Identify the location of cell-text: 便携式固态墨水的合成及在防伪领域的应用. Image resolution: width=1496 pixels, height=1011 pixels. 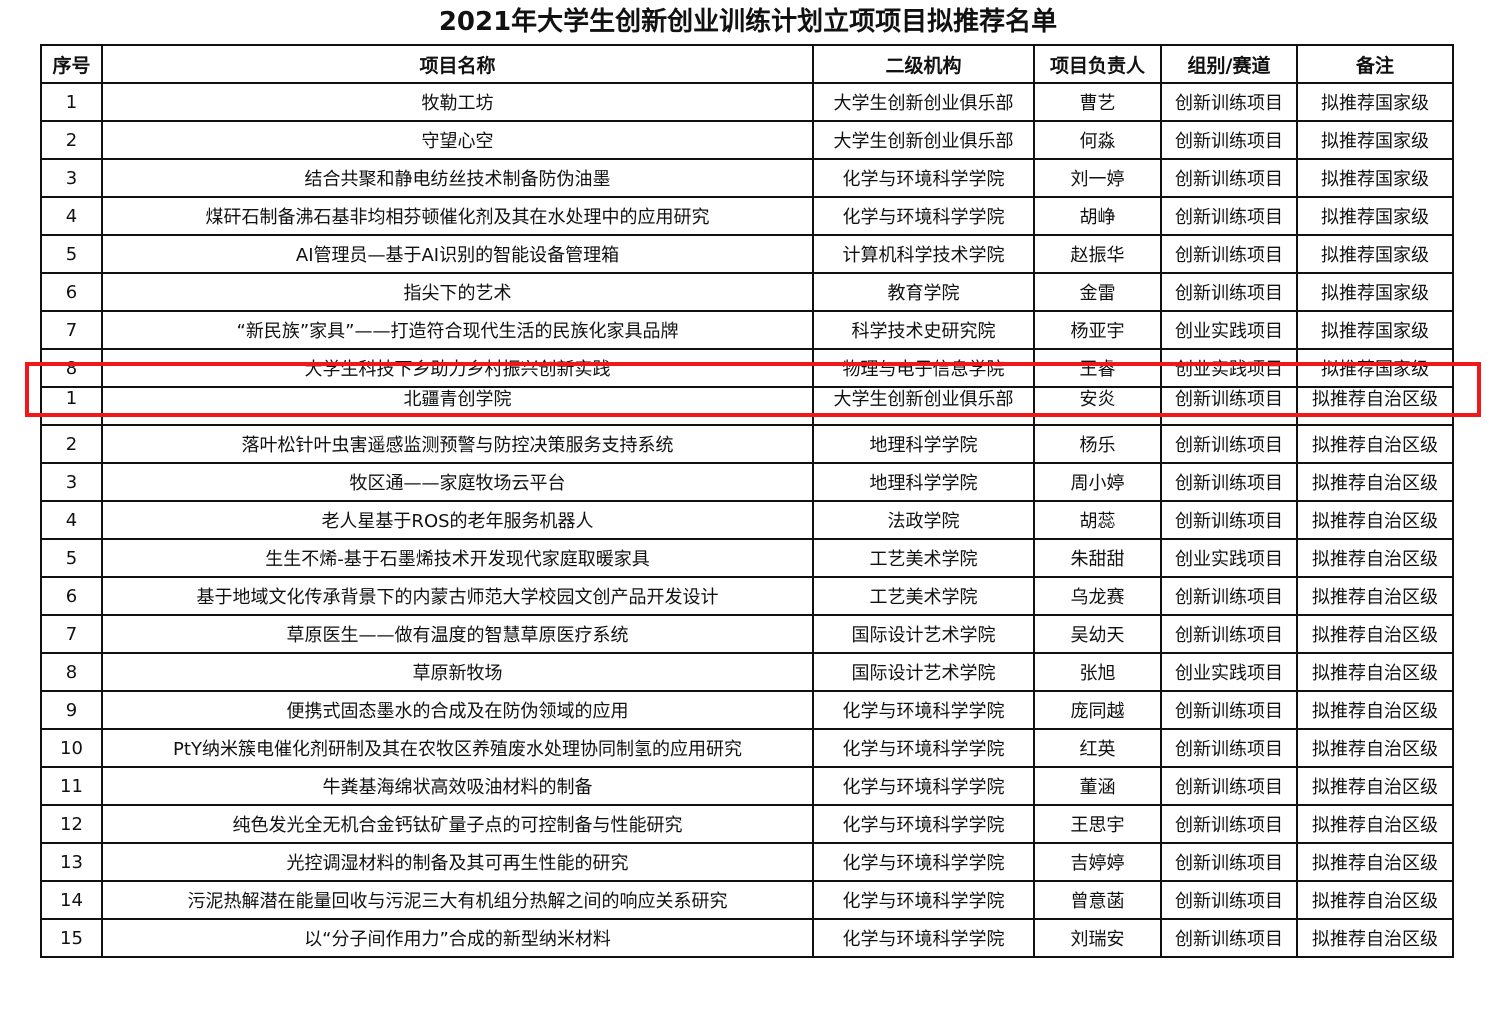
(457, 711).